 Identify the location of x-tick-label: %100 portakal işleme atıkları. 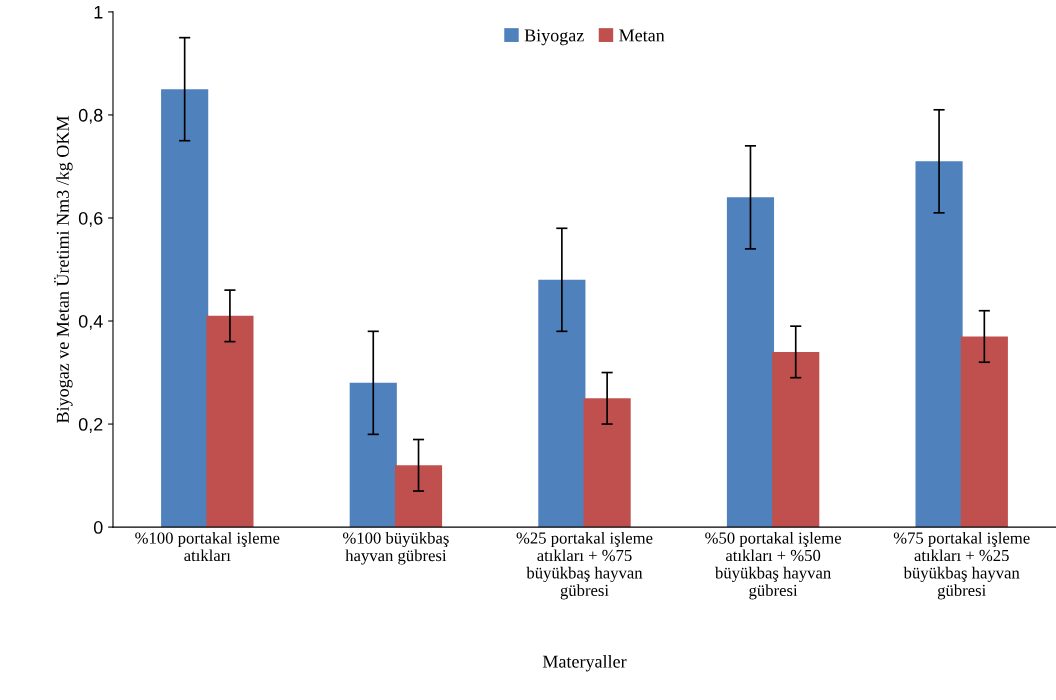
(207, 546).